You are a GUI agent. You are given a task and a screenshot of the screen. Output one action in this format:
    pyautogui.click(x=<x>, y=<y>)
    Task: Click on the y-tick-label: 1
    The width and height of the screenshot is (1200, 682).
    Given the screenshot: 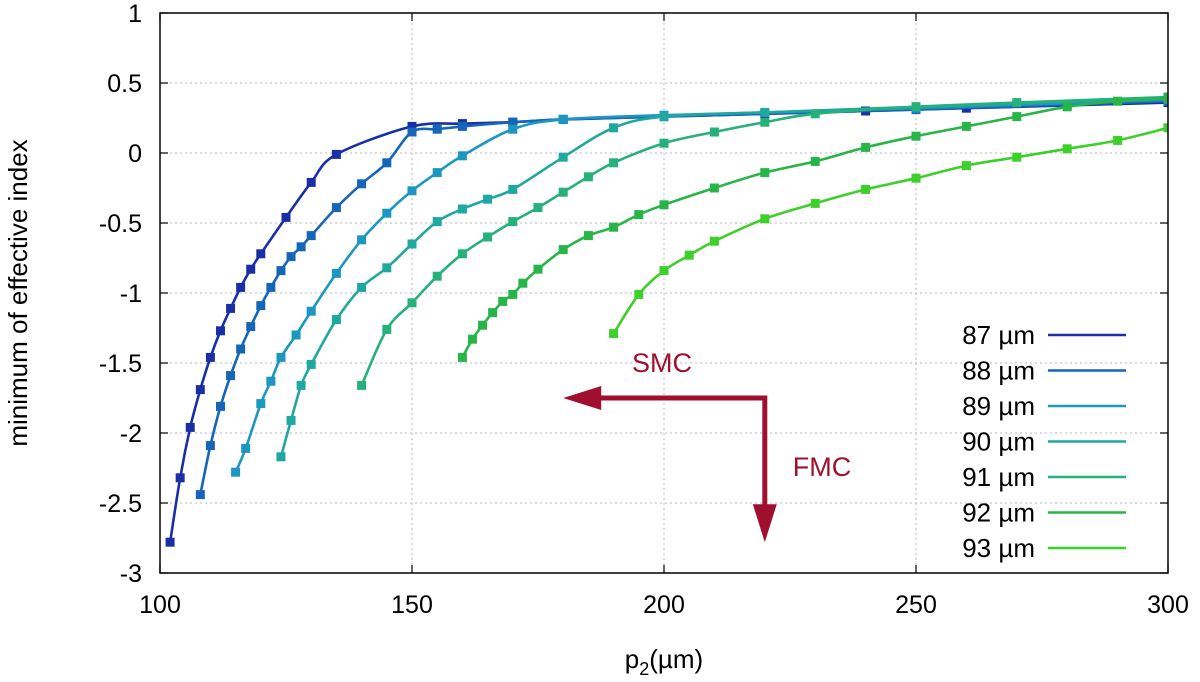 What is the action you would take?
    pyautogui.click(x=135, y=14)
    